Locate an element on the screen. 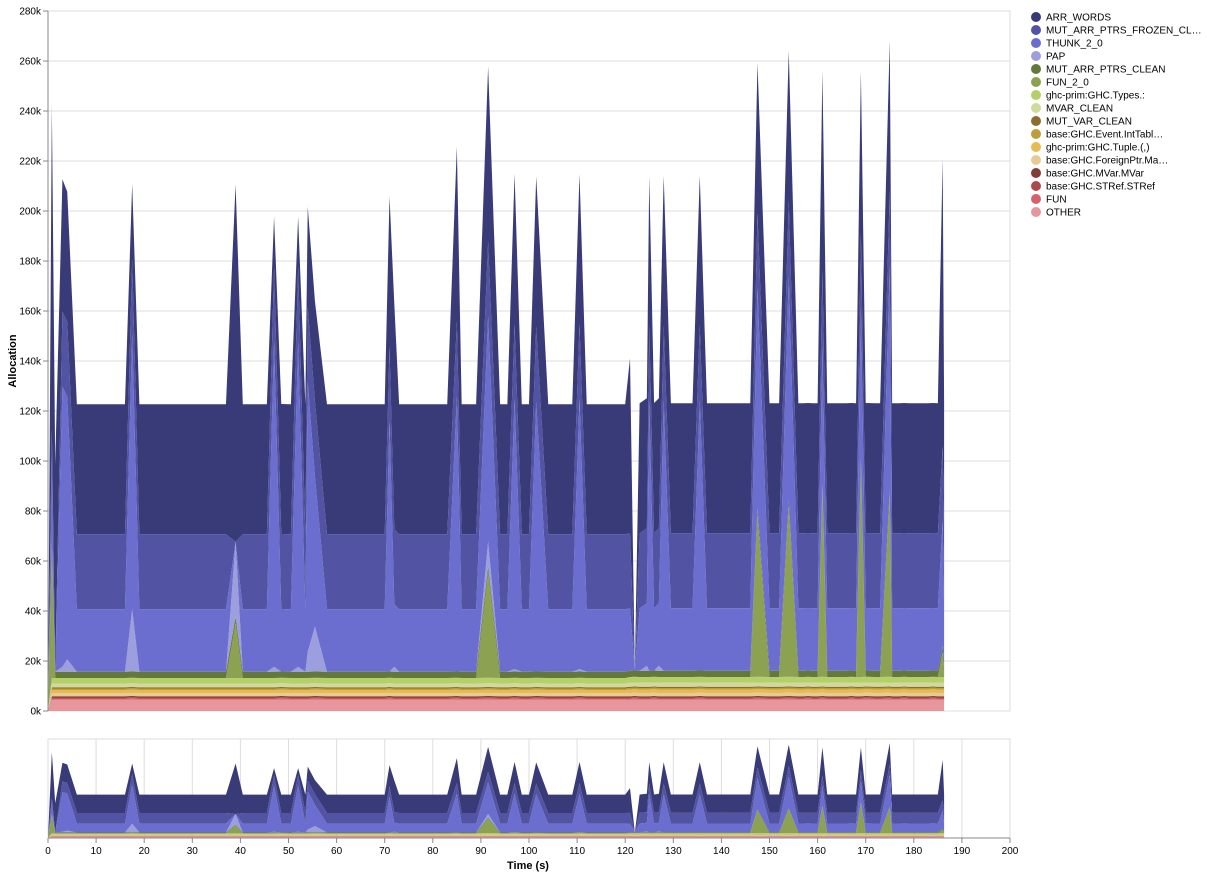 The image size is (1207, 876). x-tick-label: 120 is located at coordinates (625, 851).